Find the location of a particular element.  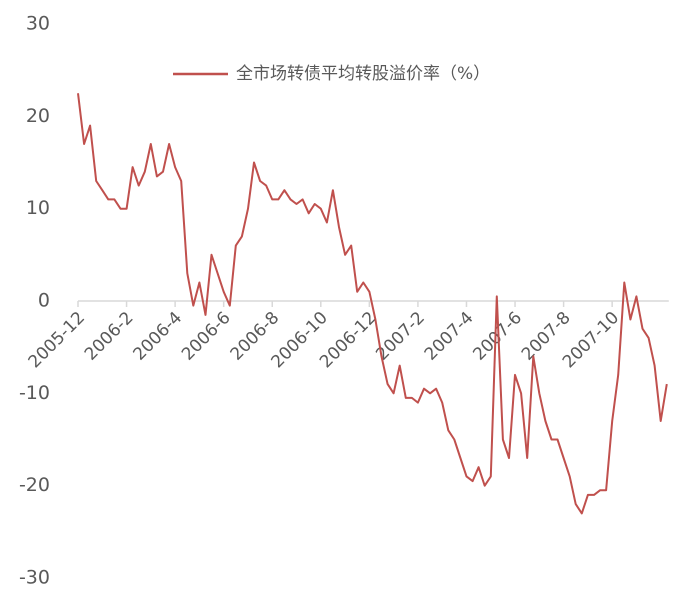

y-tick-label: 10 is located at coordinates (38, 208).